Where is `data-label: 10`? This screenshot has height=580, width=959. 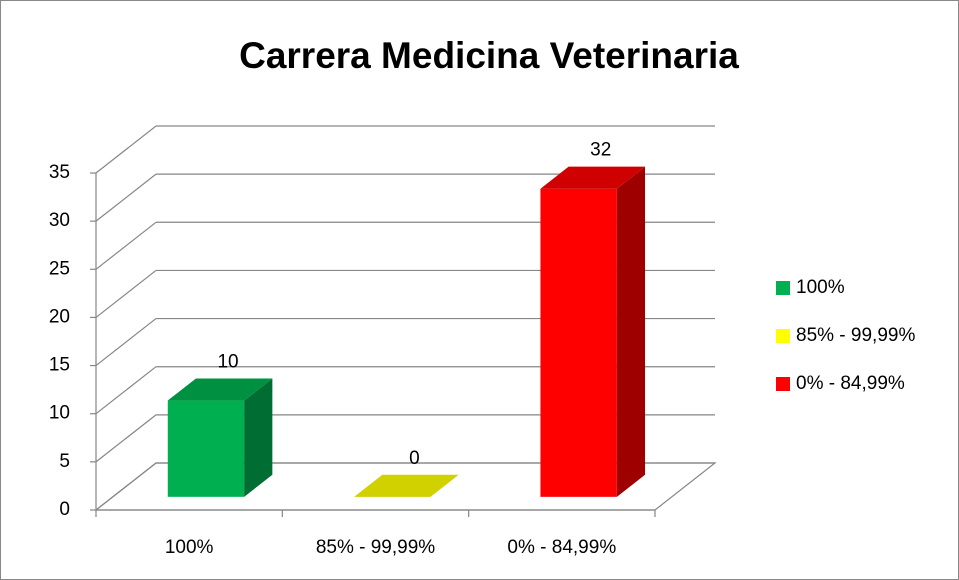
data-label: 10 is located at coordinates (227, 361).